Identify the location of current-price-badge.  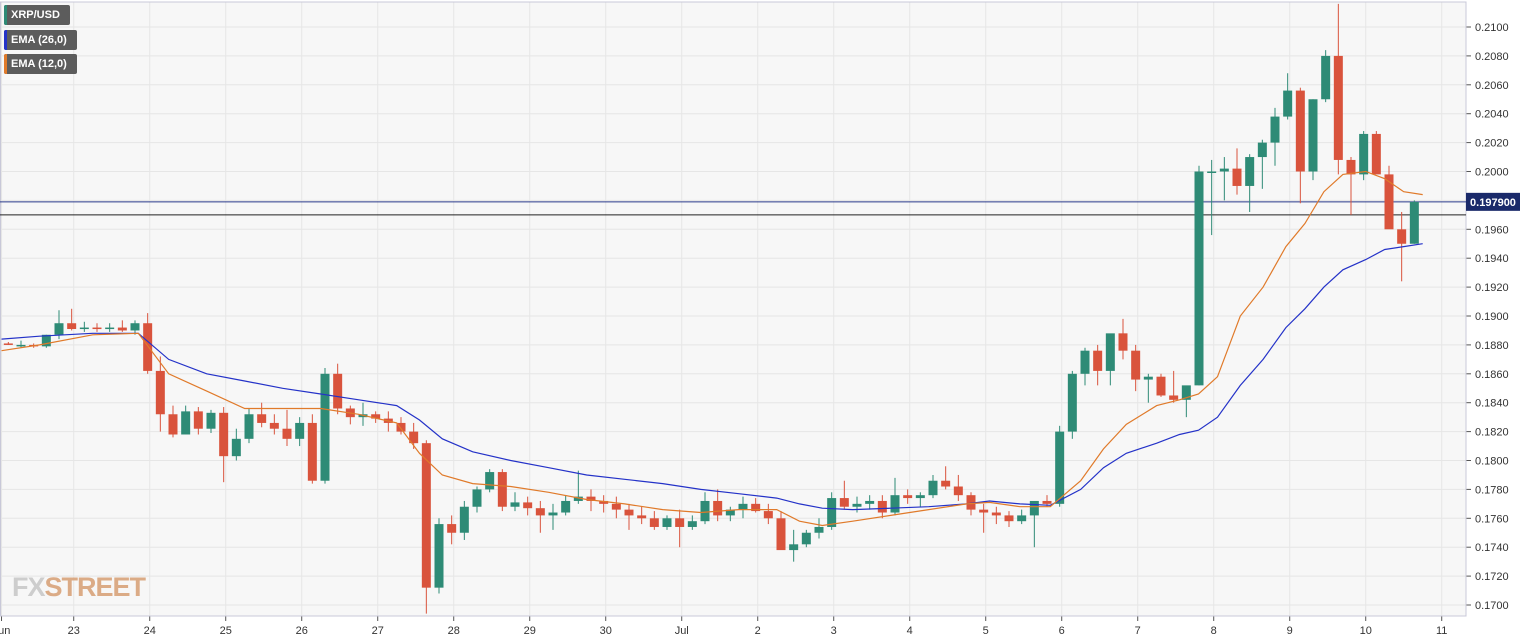
(1493, 201).